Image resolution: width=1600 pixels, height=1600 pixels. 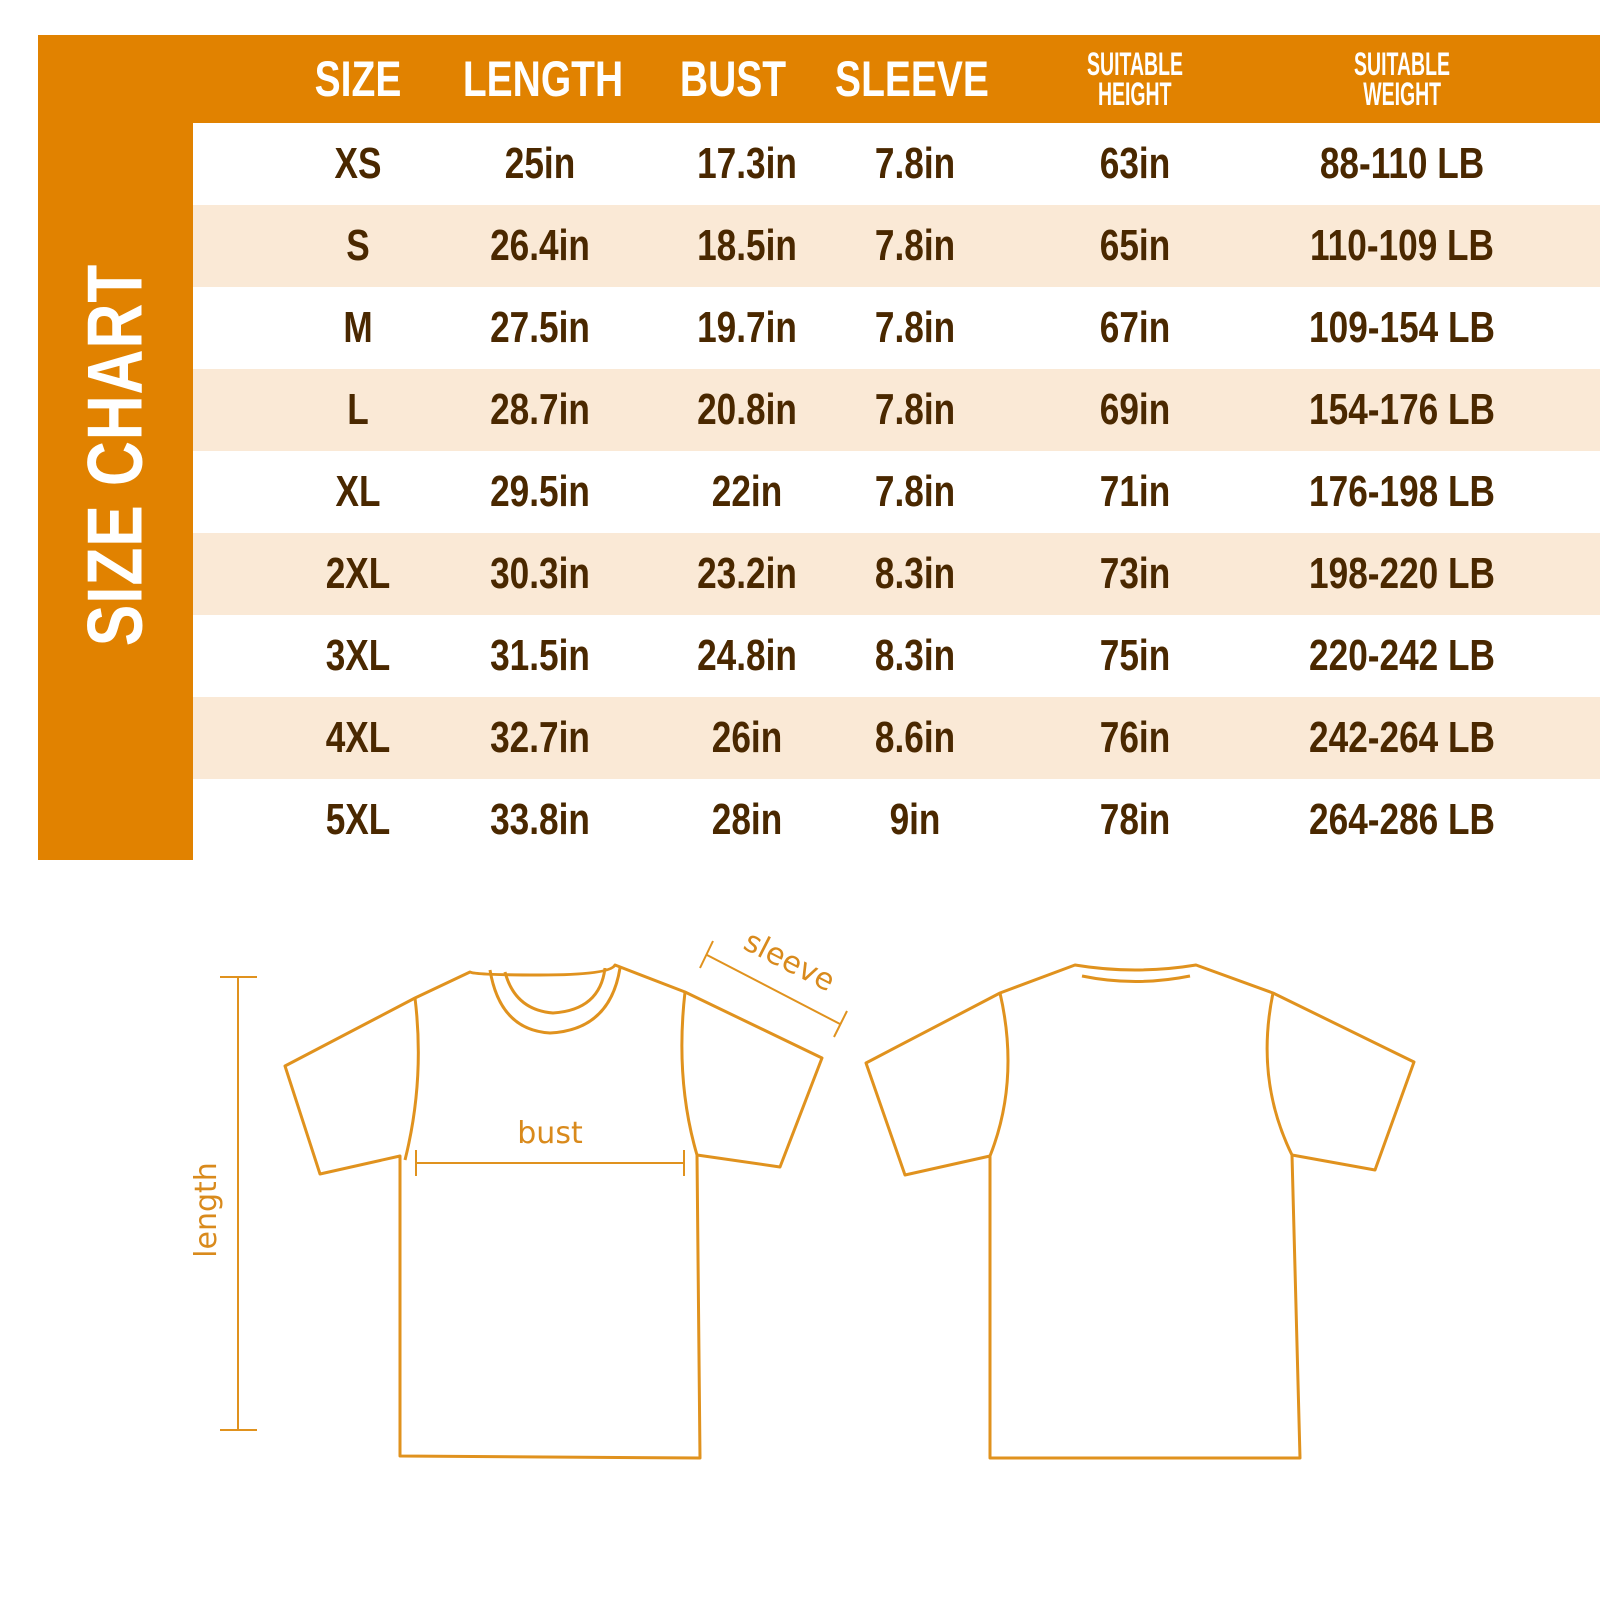 What do you see at coordinates (1135, 327) in the screenshot?
I see `cell-height: 67in` at bounding box center [1135, 327].